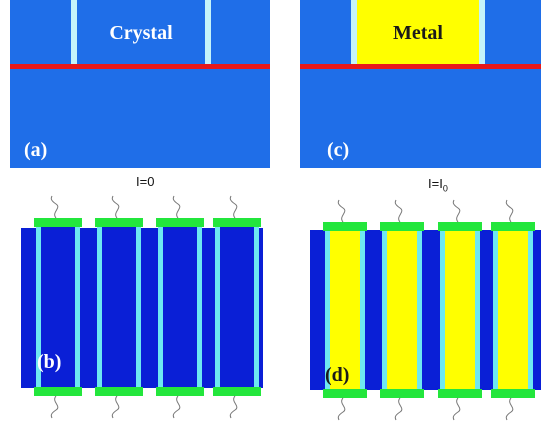 This screenshot has height=423, width=549. I want to click on panel-d-strip-3-left-edge, so click(442, 310).